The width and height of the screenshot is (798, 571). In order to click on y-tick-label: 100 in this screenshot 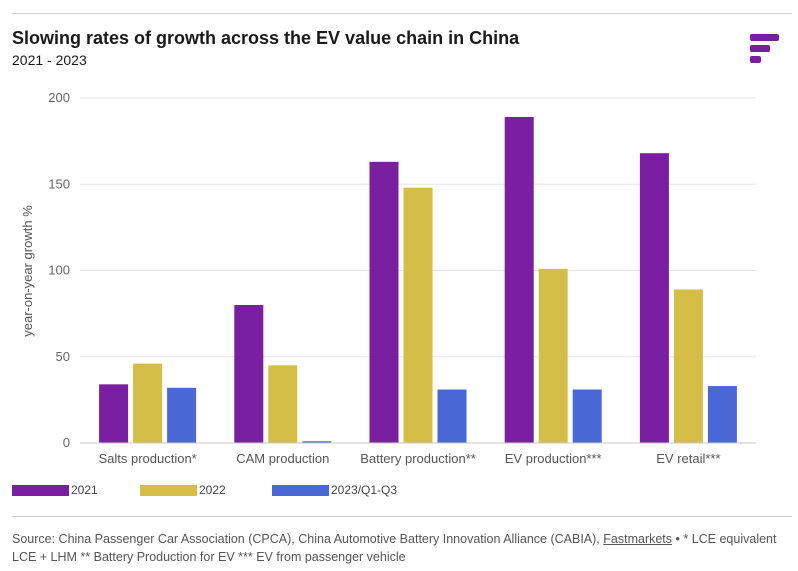, I will do `click(59, 270)`.